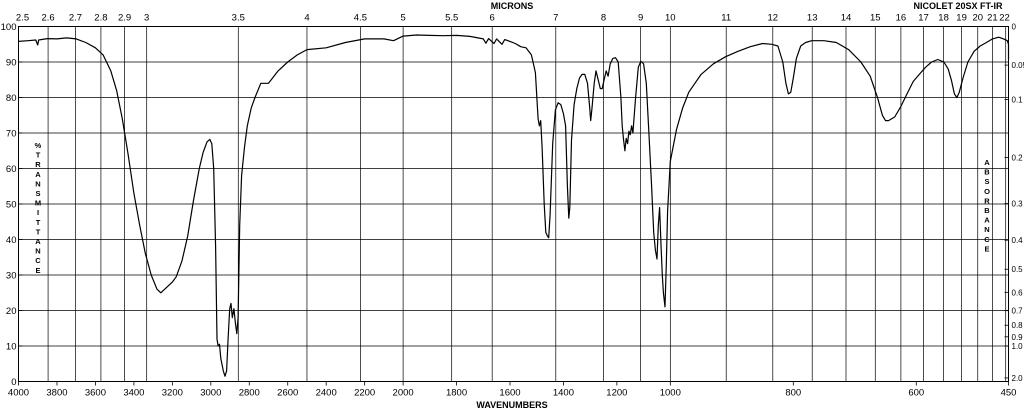 The image size is (1024, 410). Describe the element at coordinates (451, 18) in the screenshot. I see `micron-tick-label: 5.5` at that location.